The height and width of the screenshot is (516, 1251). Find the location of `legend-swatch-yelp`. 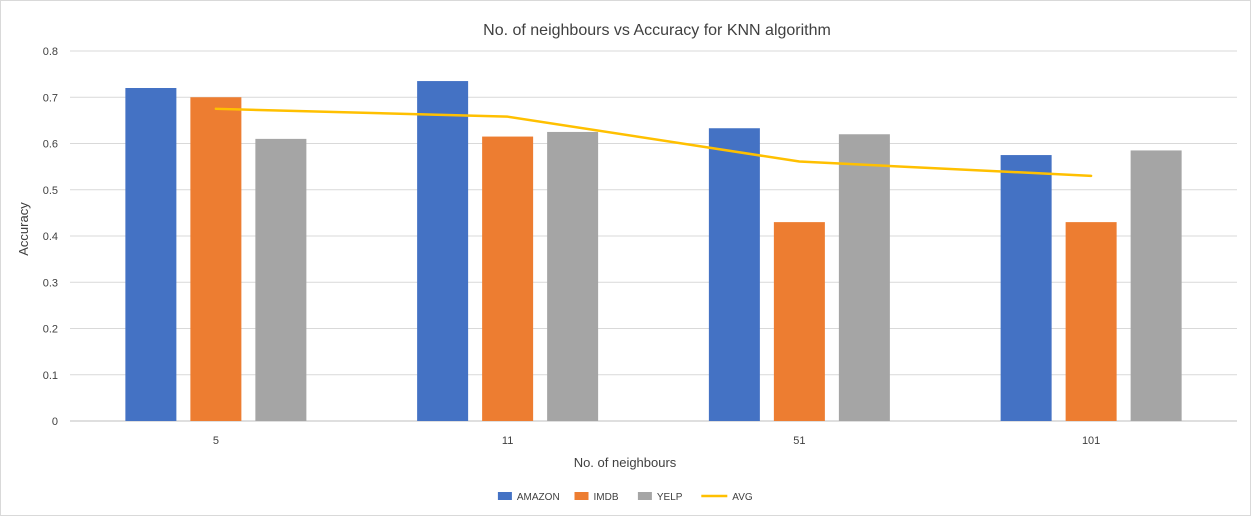

legend-swatch-yelp is located at coordinates (644, 496).